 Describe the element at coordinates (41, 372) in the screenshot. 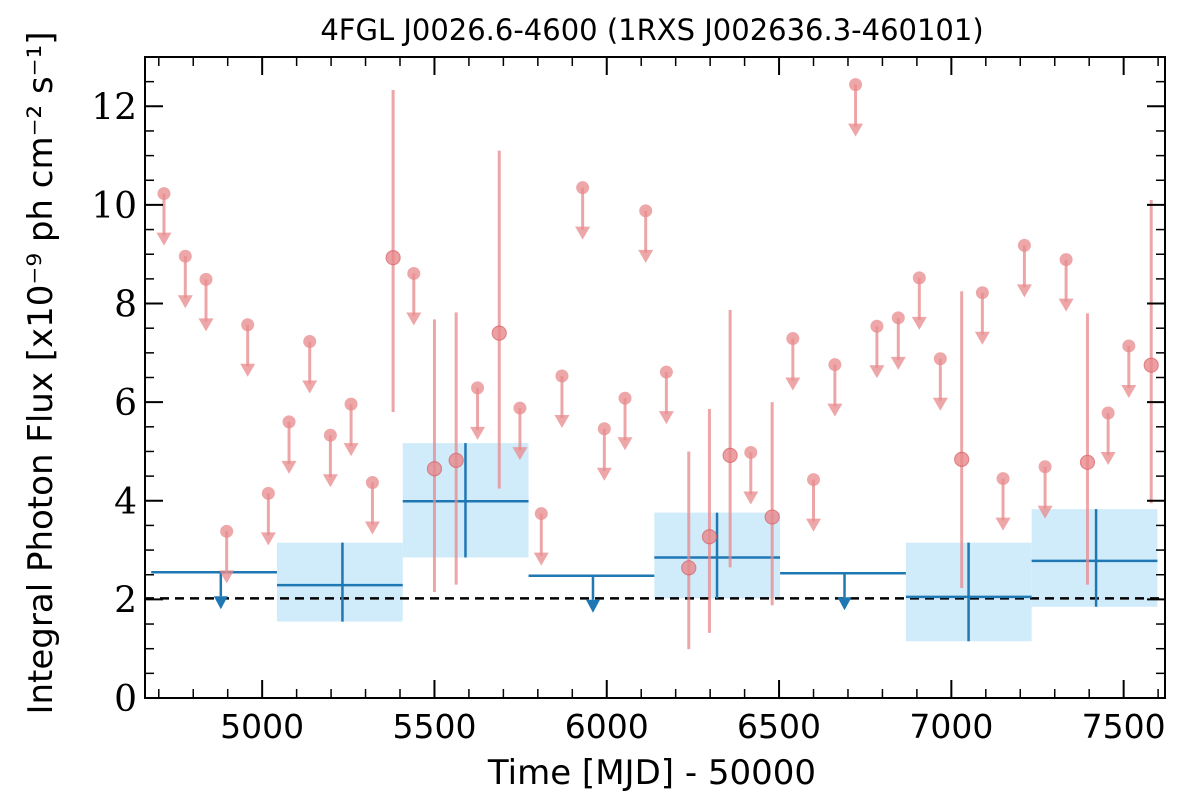

I see `y-axis-label: Integral Photon Flux [x10⁻⁹ ph cm⁻² s⁻¹]` at that location.